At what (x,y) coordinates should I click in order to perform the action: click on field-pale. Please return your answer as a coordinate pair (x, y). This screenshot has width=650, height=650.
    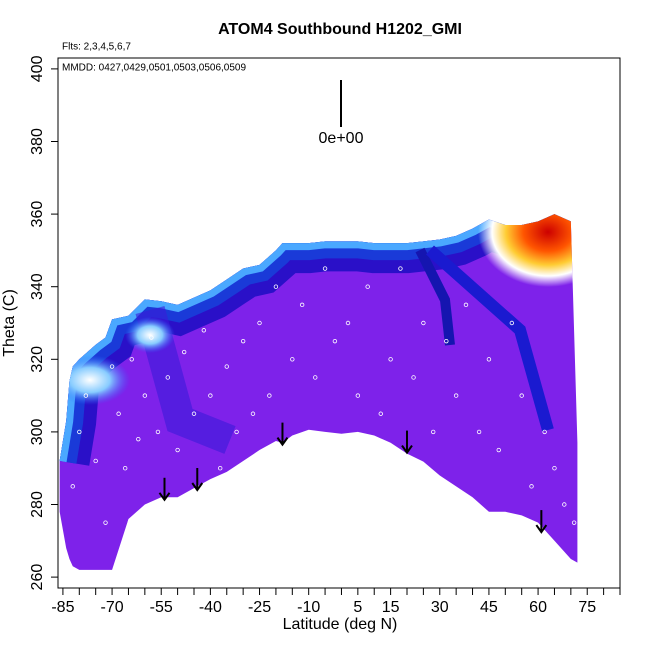
    Looking at the image, I should click on (150, 335).